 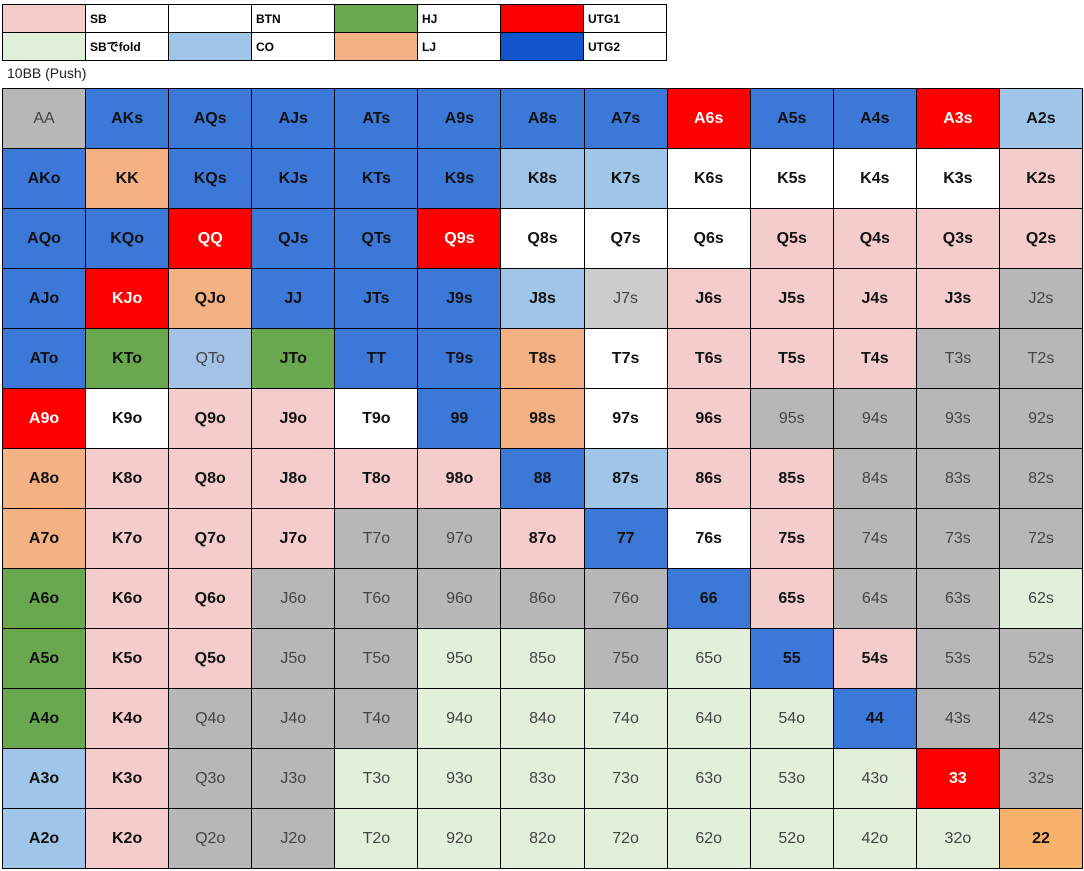 What do you see at coordinates (45, 419) in the screenshot?
I see `hand-cell: A9o` at bounding box center [45, 419].